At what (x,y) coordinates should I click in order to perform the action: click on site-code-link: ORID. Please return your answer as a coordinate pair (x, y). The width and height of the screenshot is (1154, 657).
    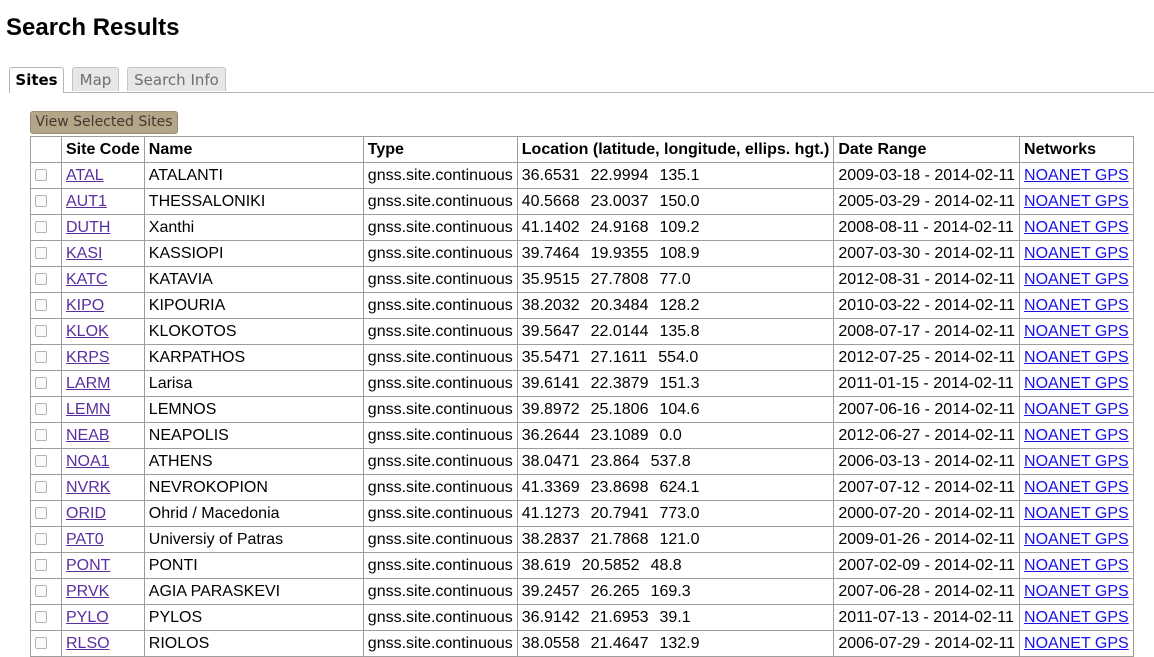
    Looking at the image, I should click on (86, 513).